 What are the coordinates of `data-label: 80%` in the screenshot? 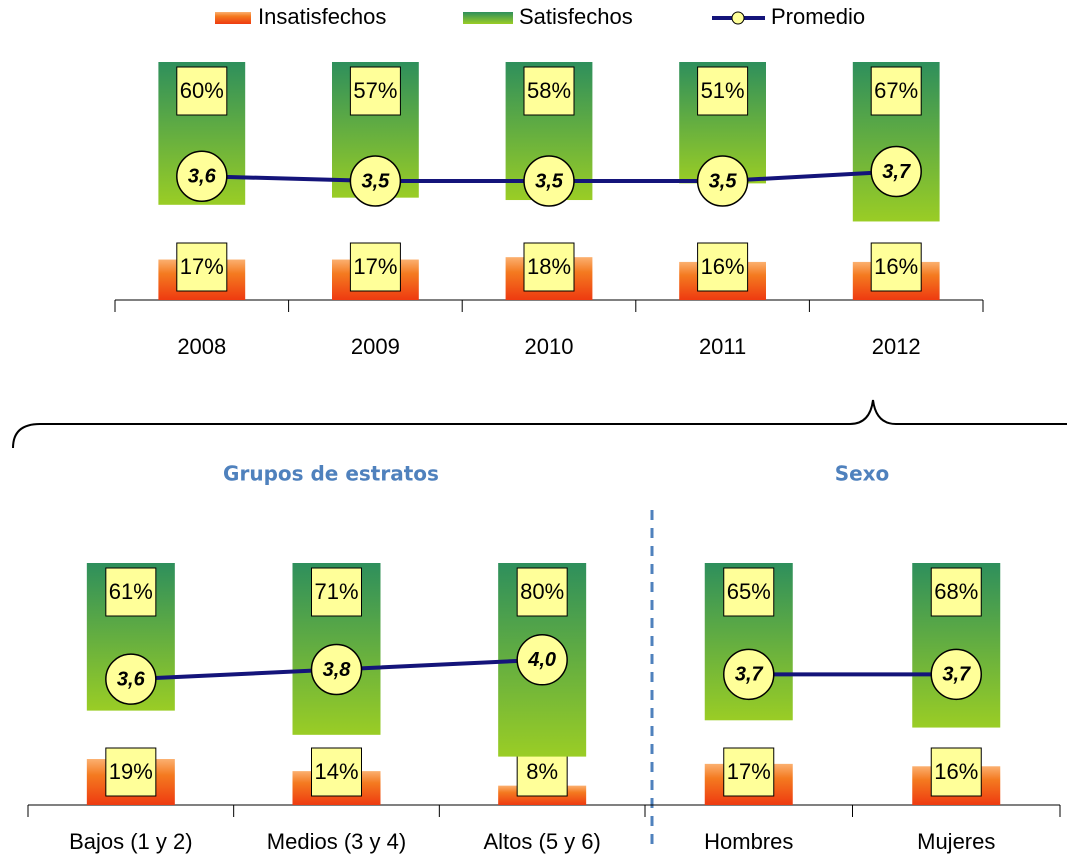 It's located at (542, 591).